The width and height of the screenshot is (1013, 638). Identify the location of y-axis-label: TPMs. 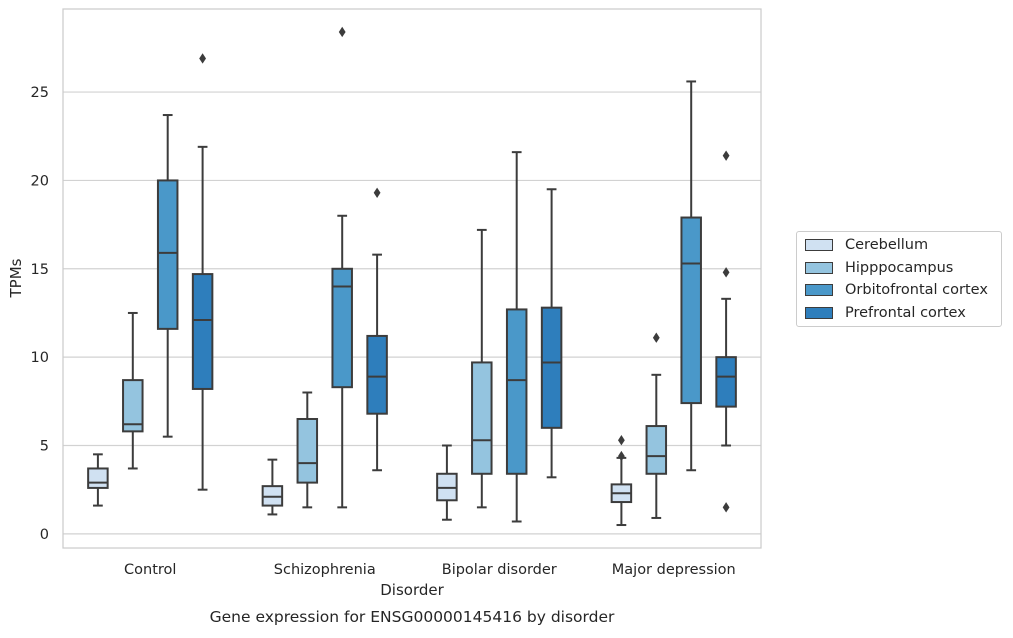
(16, 278).